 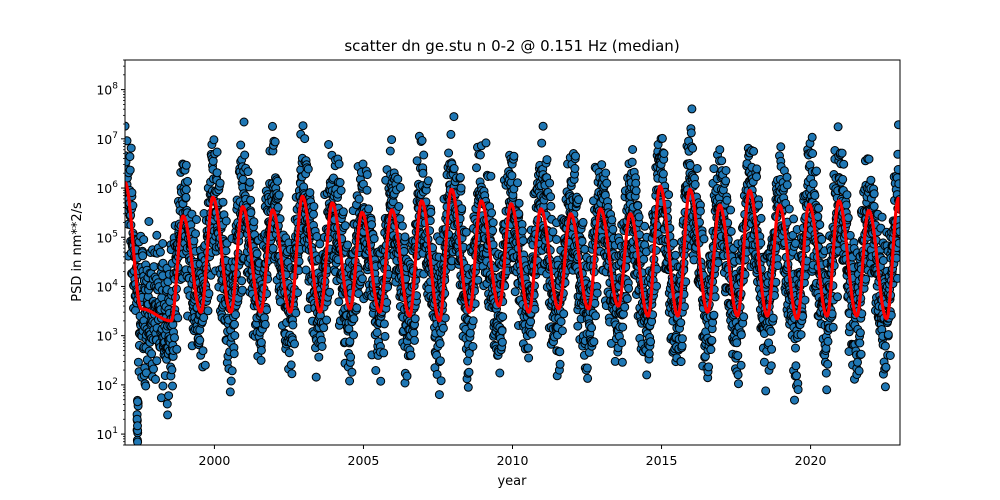 What do you see at coordinates (107, 434) in the screenshot?
I see `y-tick-label: 101` at bounding box center [107, 434].